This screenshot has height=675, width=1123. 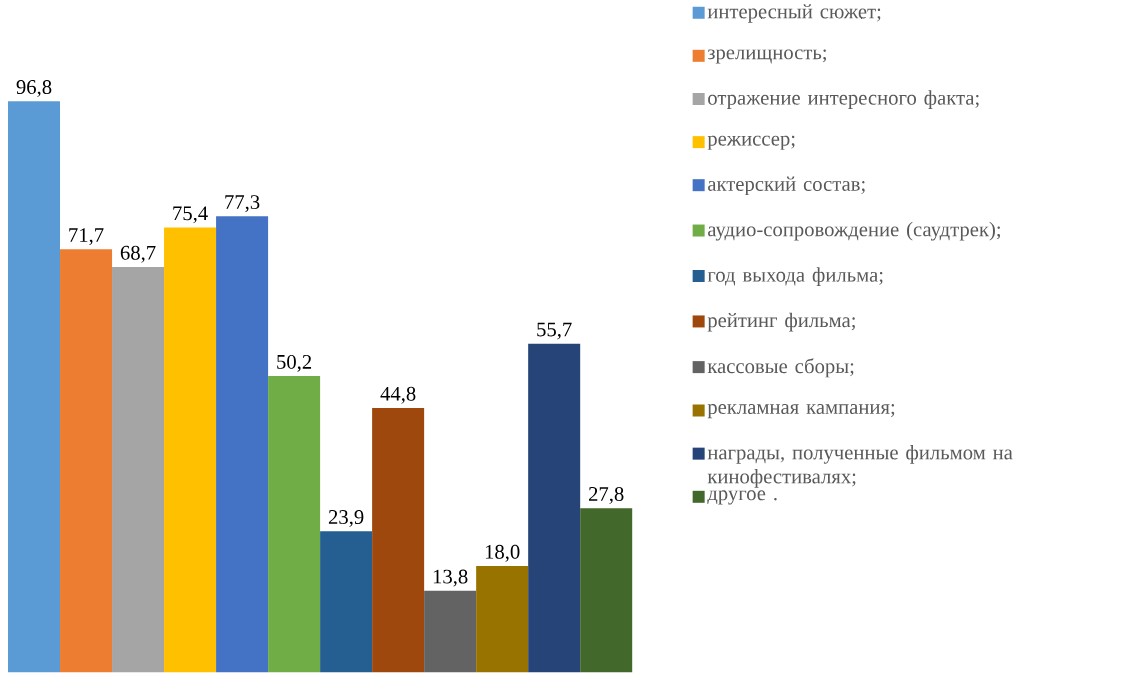 What do you see at coordinates (450, 578) in the screenshot?
I see `data-label: 13,8` at bounding box center [450, 578].